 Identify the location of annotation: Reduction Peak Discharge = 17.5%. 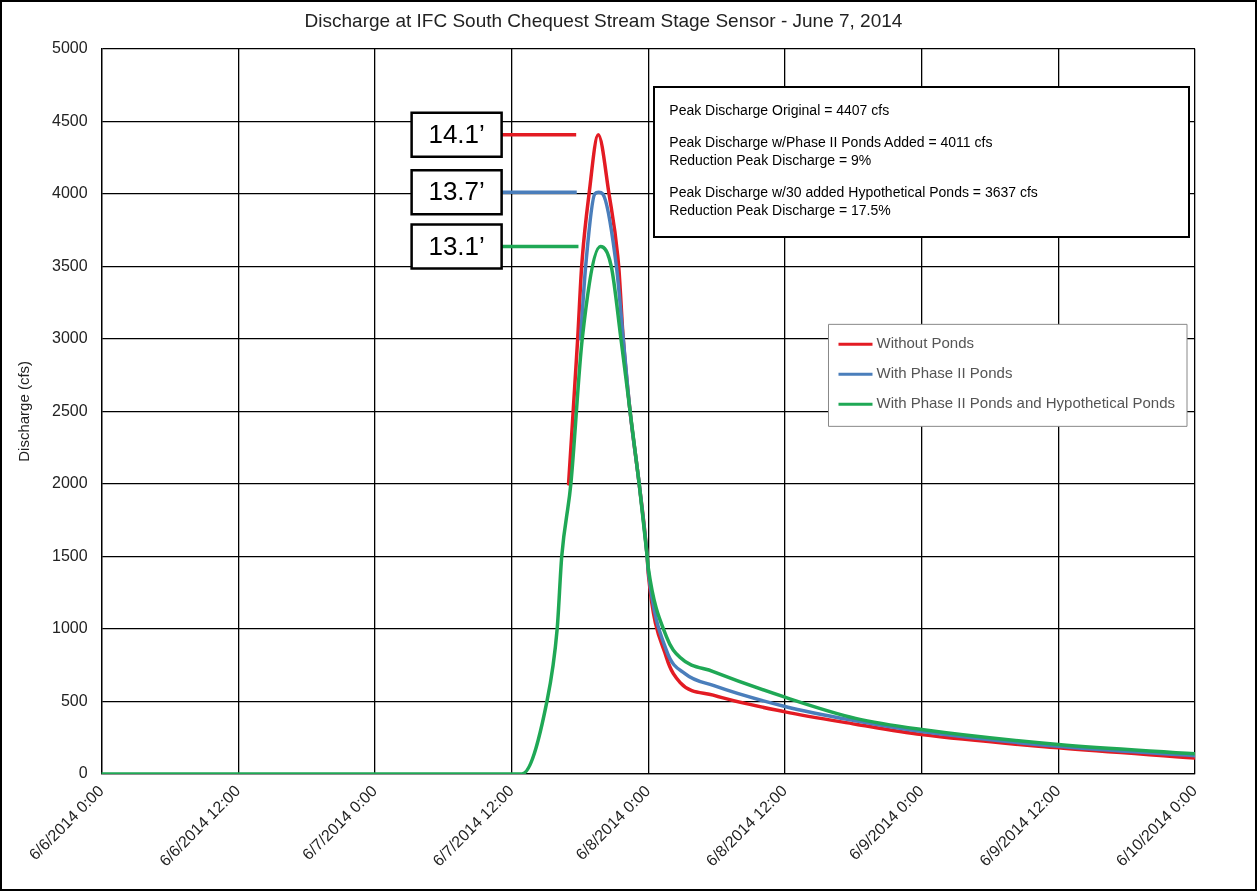
(780, 209).